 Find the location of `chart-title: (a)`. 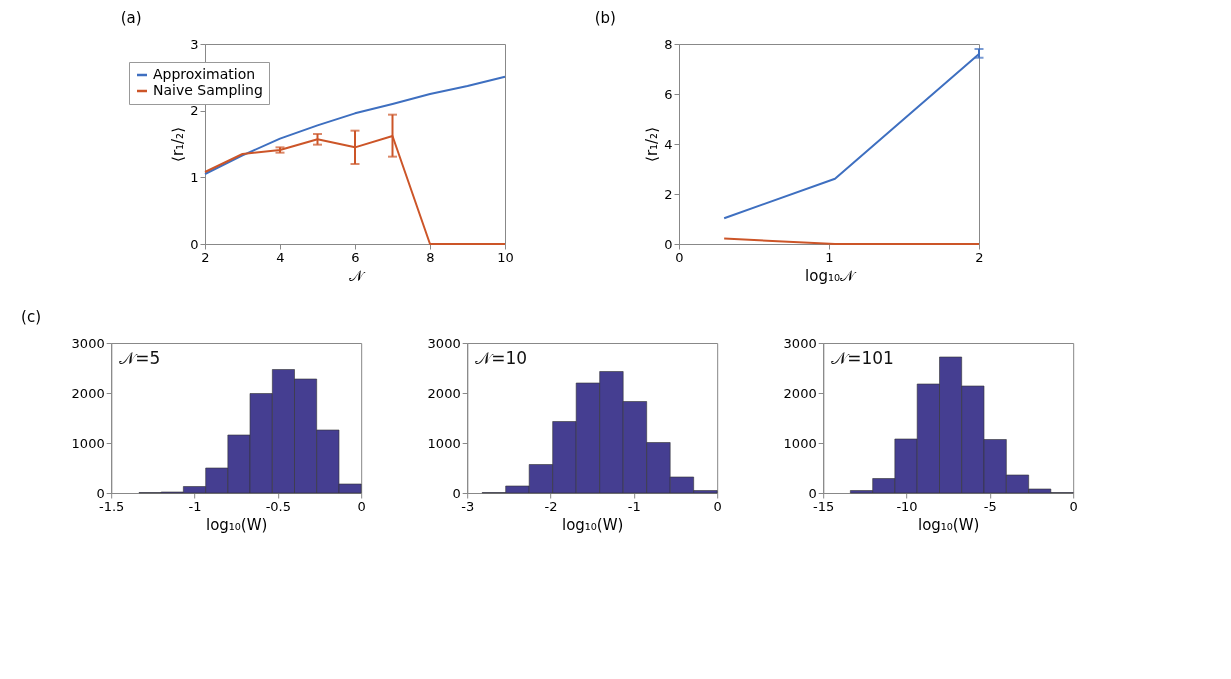

chart-title: (a) is located at coordinates (131, 18).